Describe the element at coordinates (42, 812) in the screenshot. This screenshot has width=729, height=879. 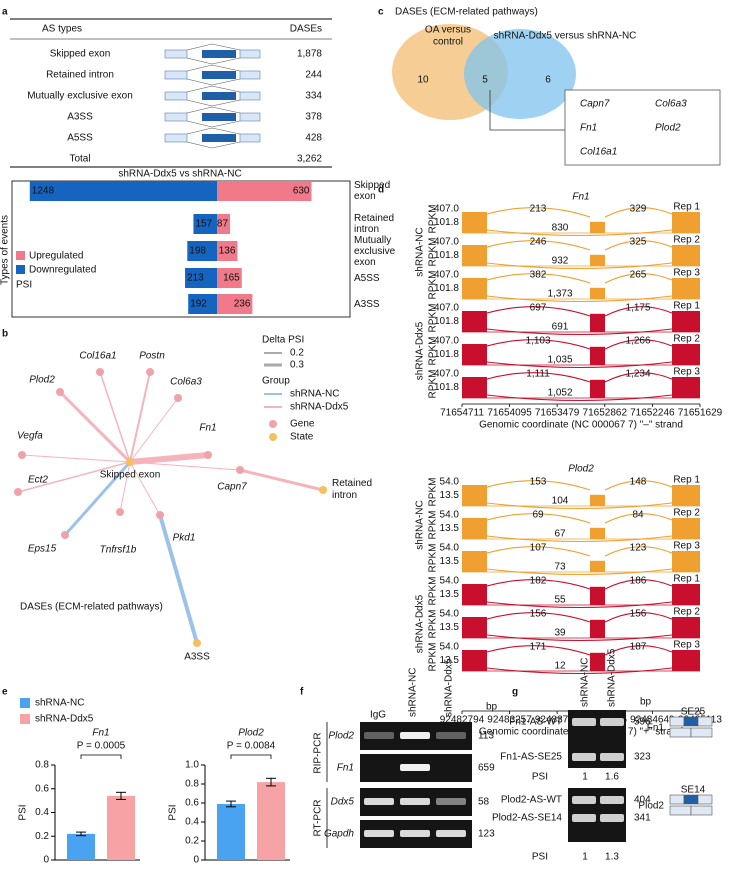
I see `y-tick-label: 0.4` at that location.